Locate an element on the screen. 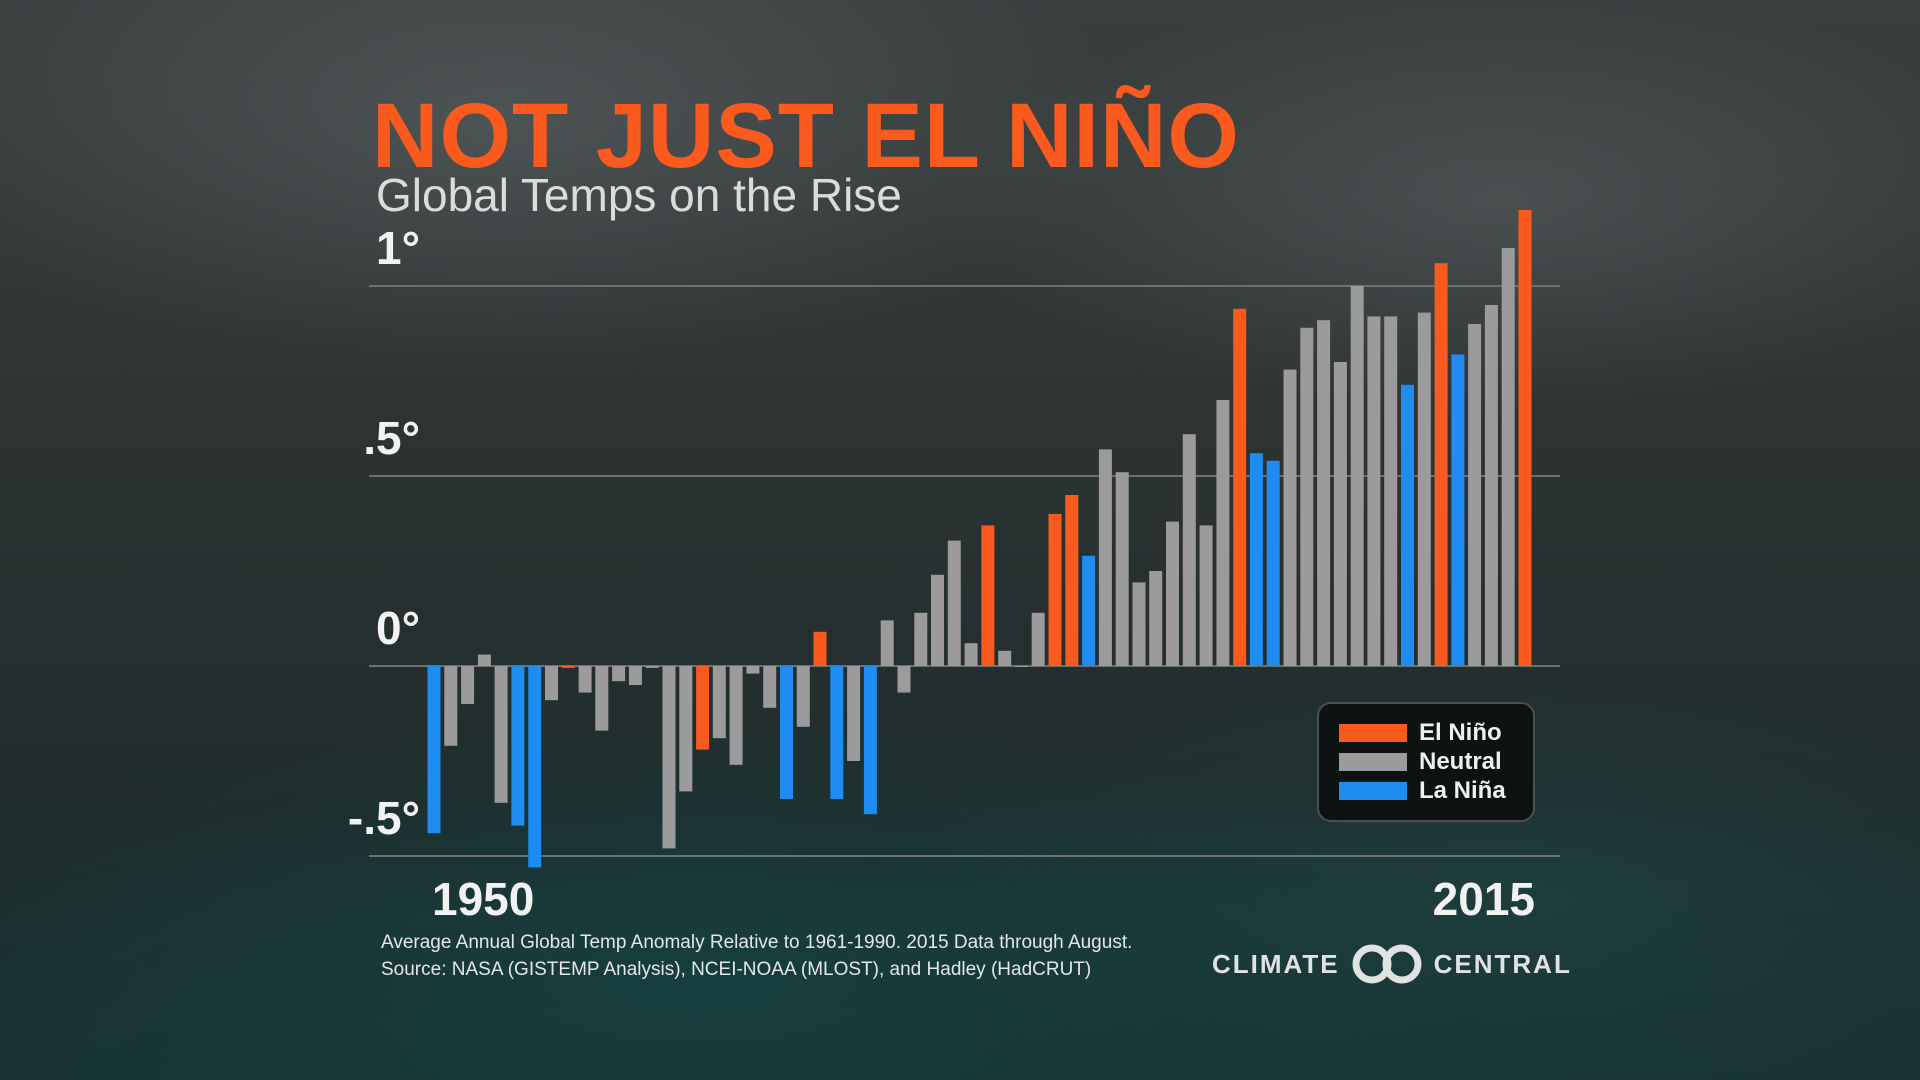 Image resolution: width=1920 pixels, height=1080 pixels. bar-1994 is located at coordinates (1172, 593).